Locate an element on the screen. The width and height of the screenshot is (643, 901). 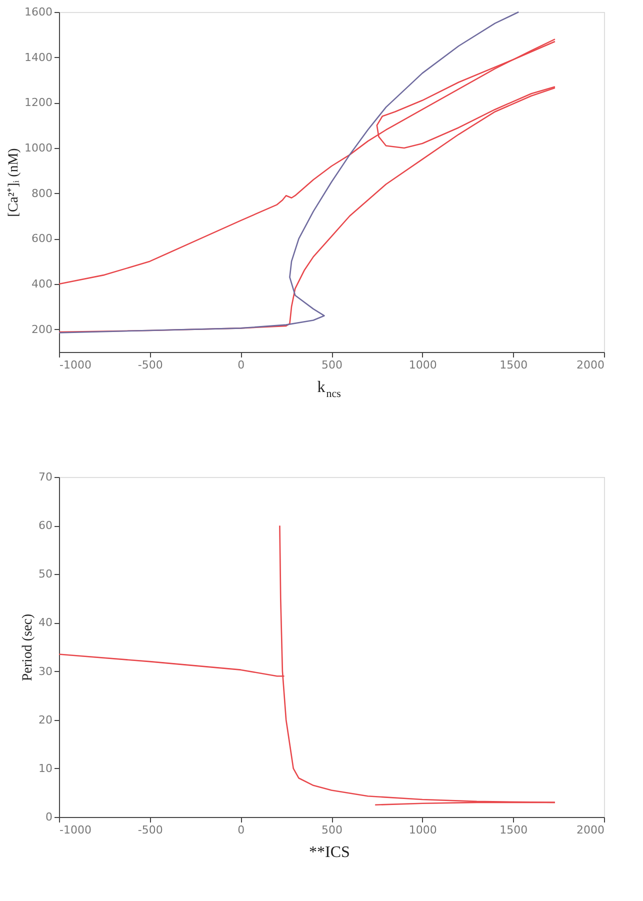
y-tick-label: 400 is located at coordinates (42, 284).